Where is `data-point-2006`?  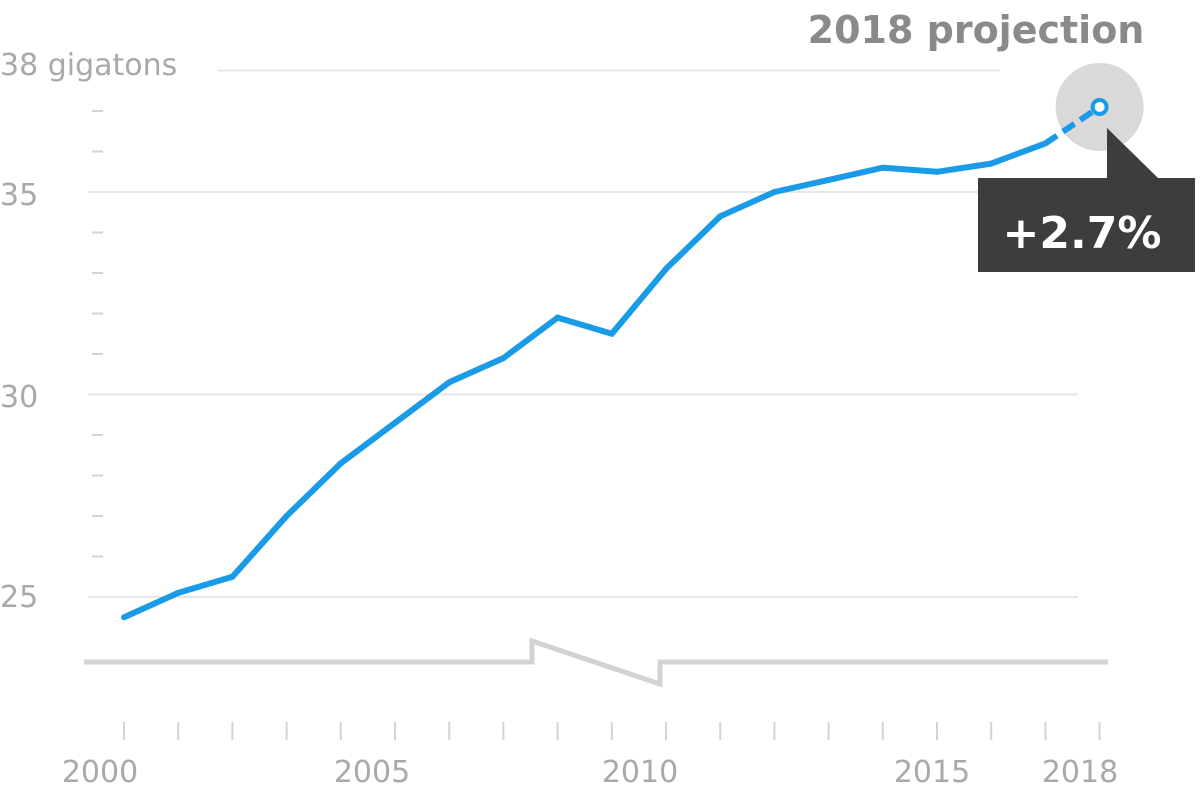
data-point-2006 is located at coordinates (449, 382).